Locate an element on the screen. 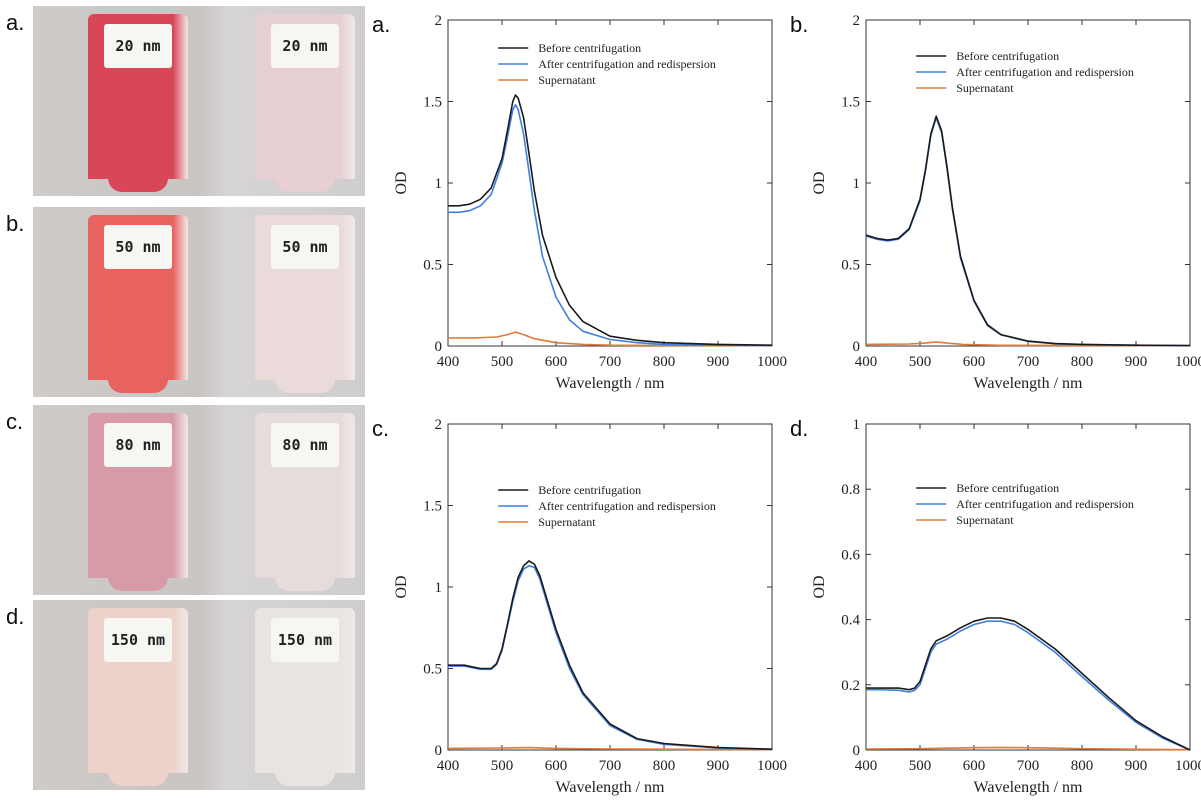 The height and width of the screenshot is (803, 1201). vial-size-tag: 150 nm is located at coordinates (305, 640).